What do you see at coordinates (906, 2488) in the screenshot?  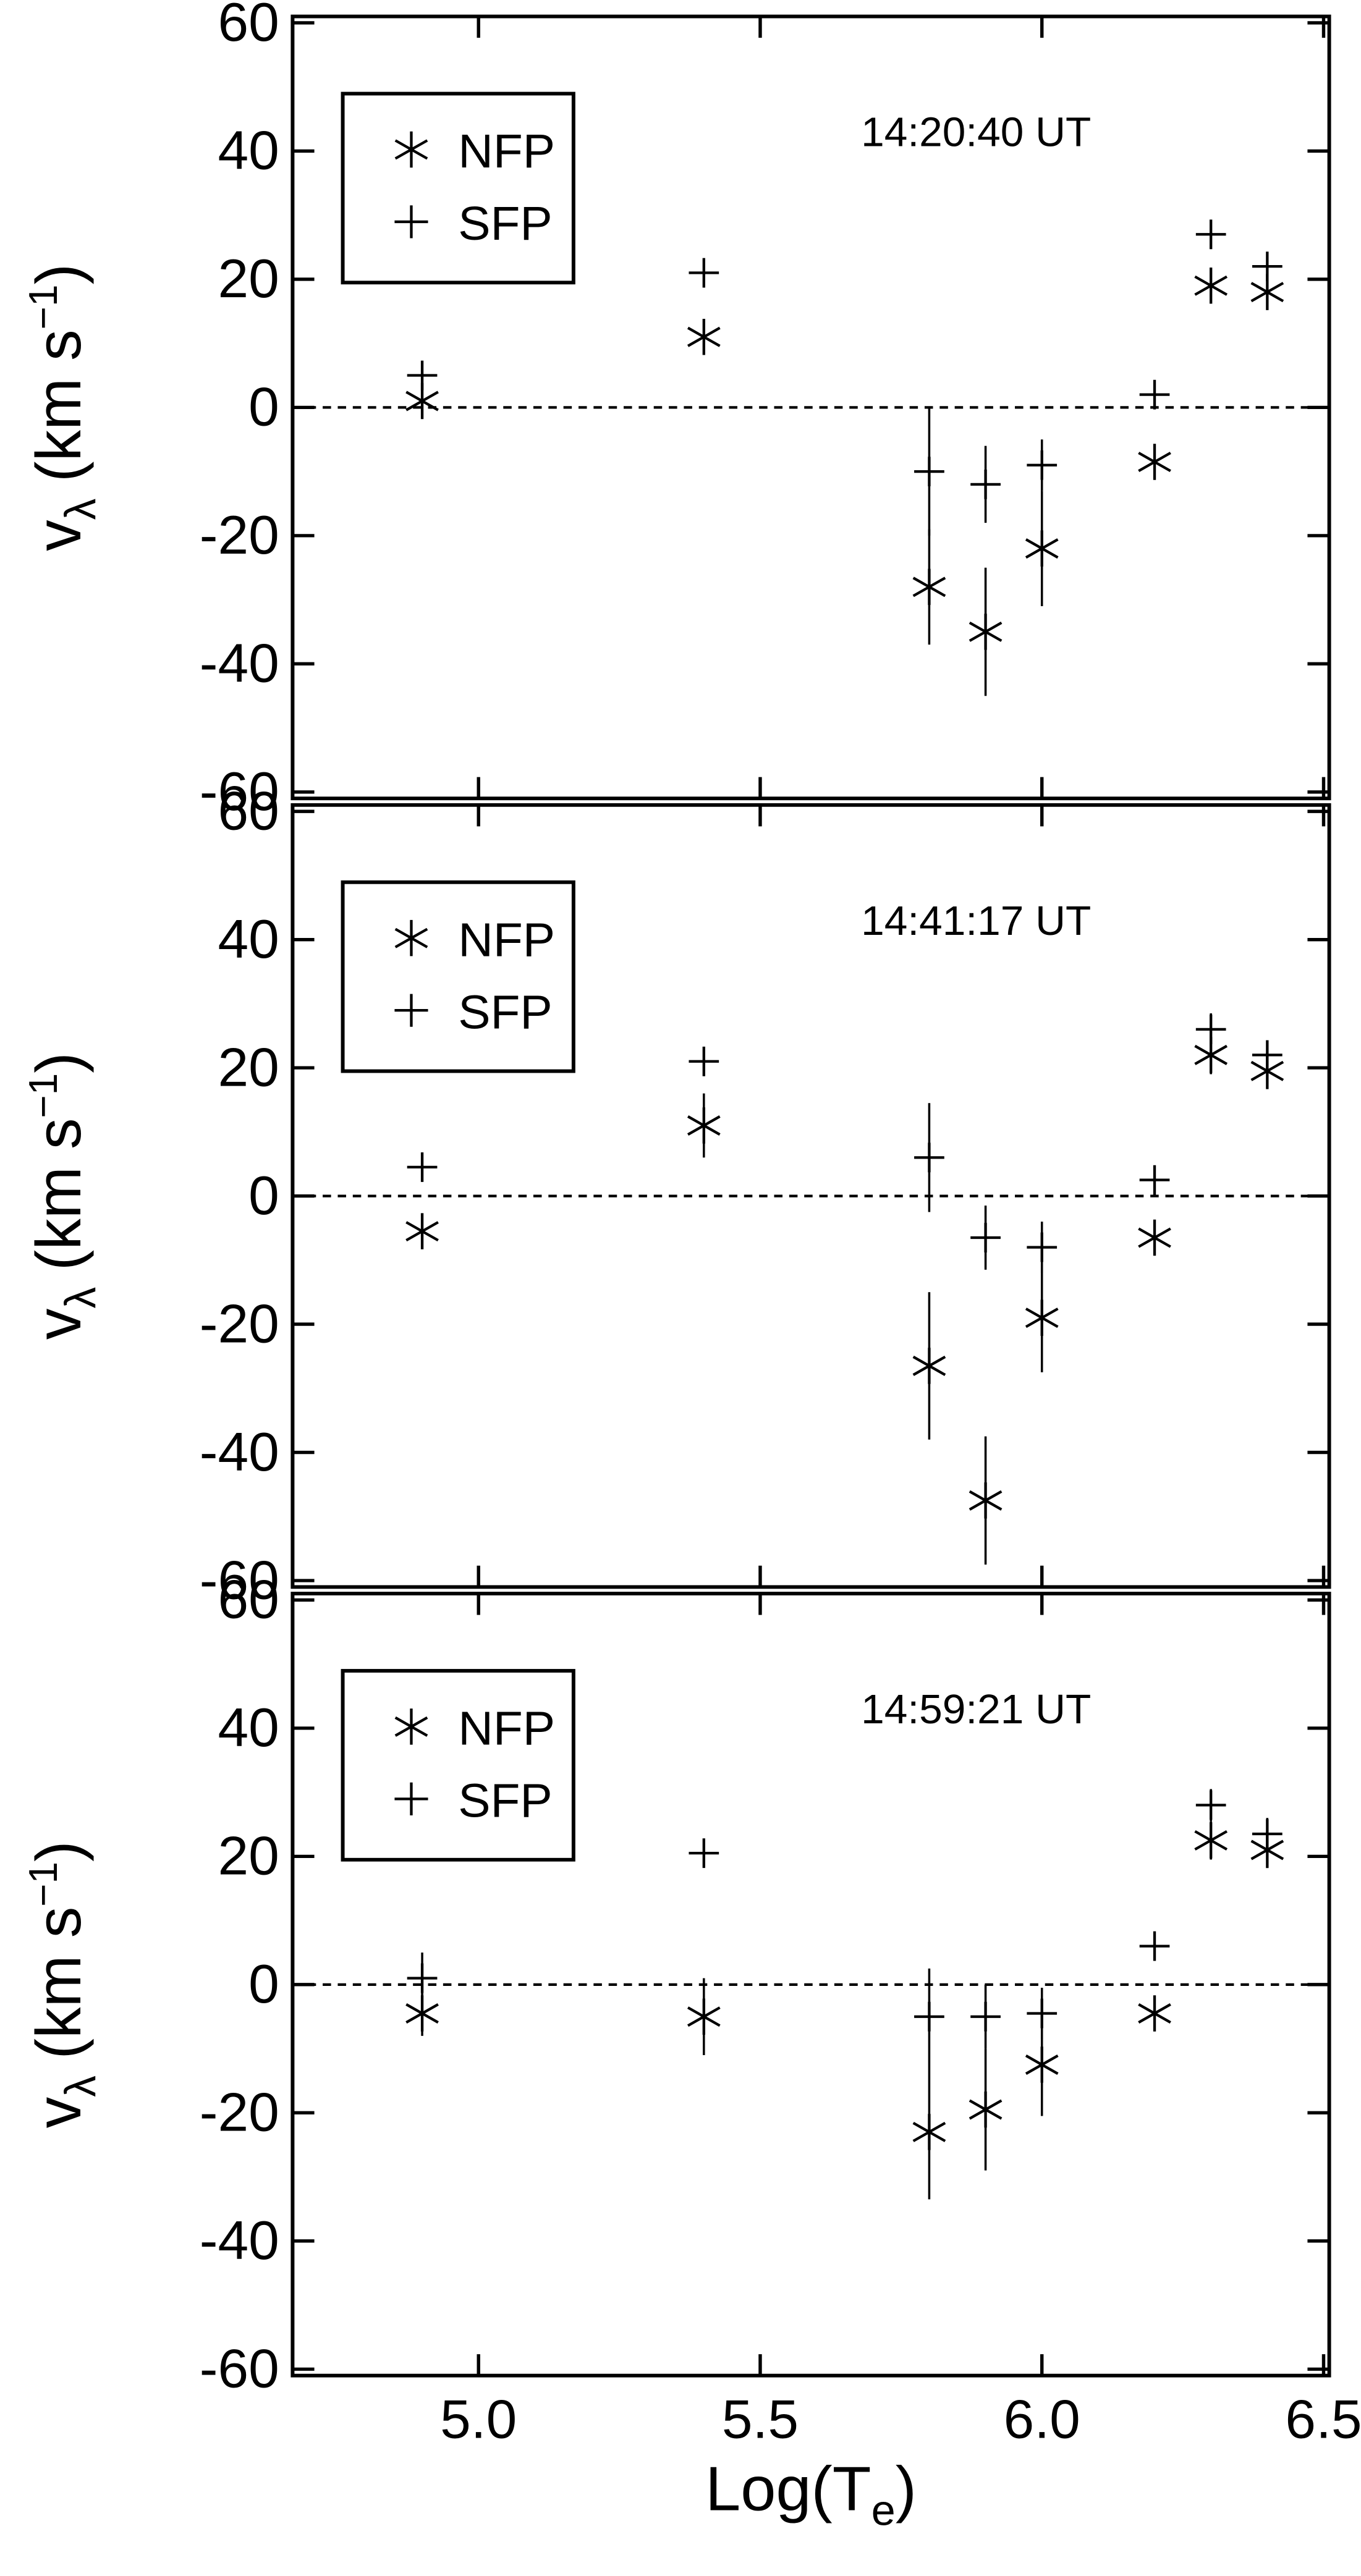 I see `x-label-close: )` at bounding box center [906, 2488].